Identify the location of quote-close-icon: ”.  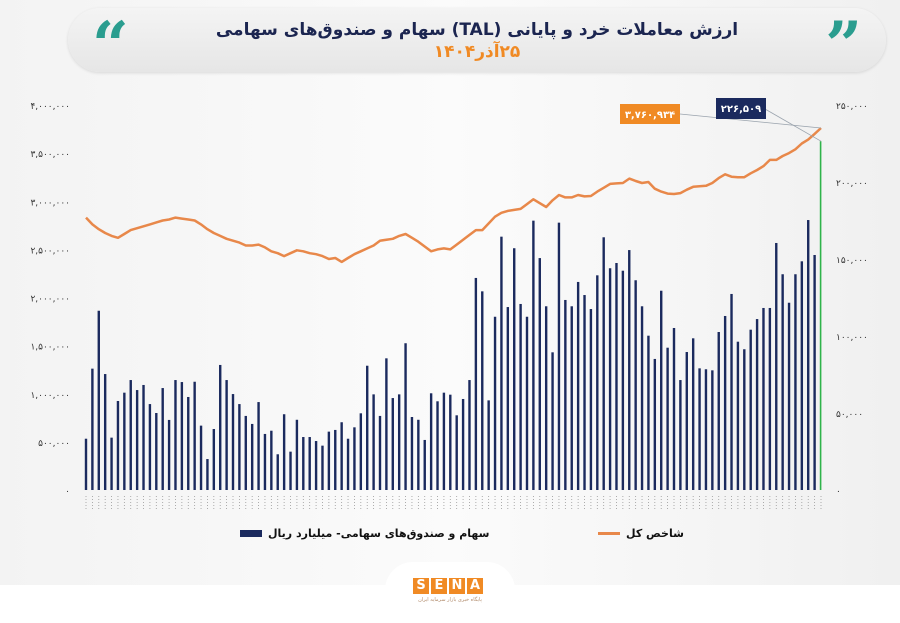
(843, 45).